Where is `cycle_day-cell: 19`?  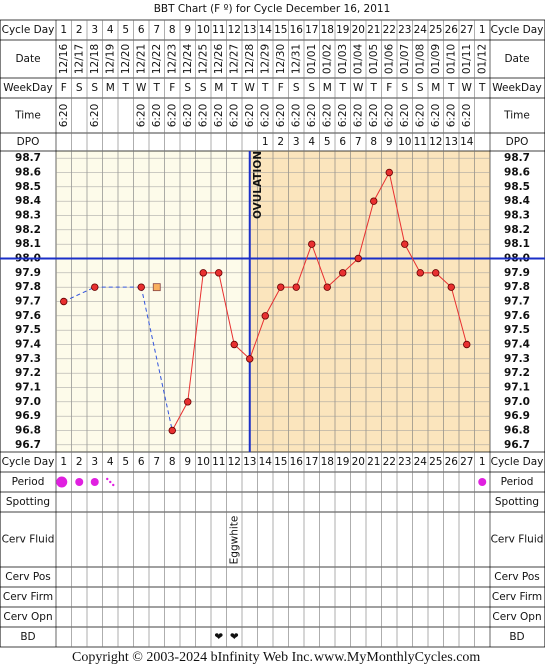
cycle_day-cell: 19 is located at coordinates (342, 462).